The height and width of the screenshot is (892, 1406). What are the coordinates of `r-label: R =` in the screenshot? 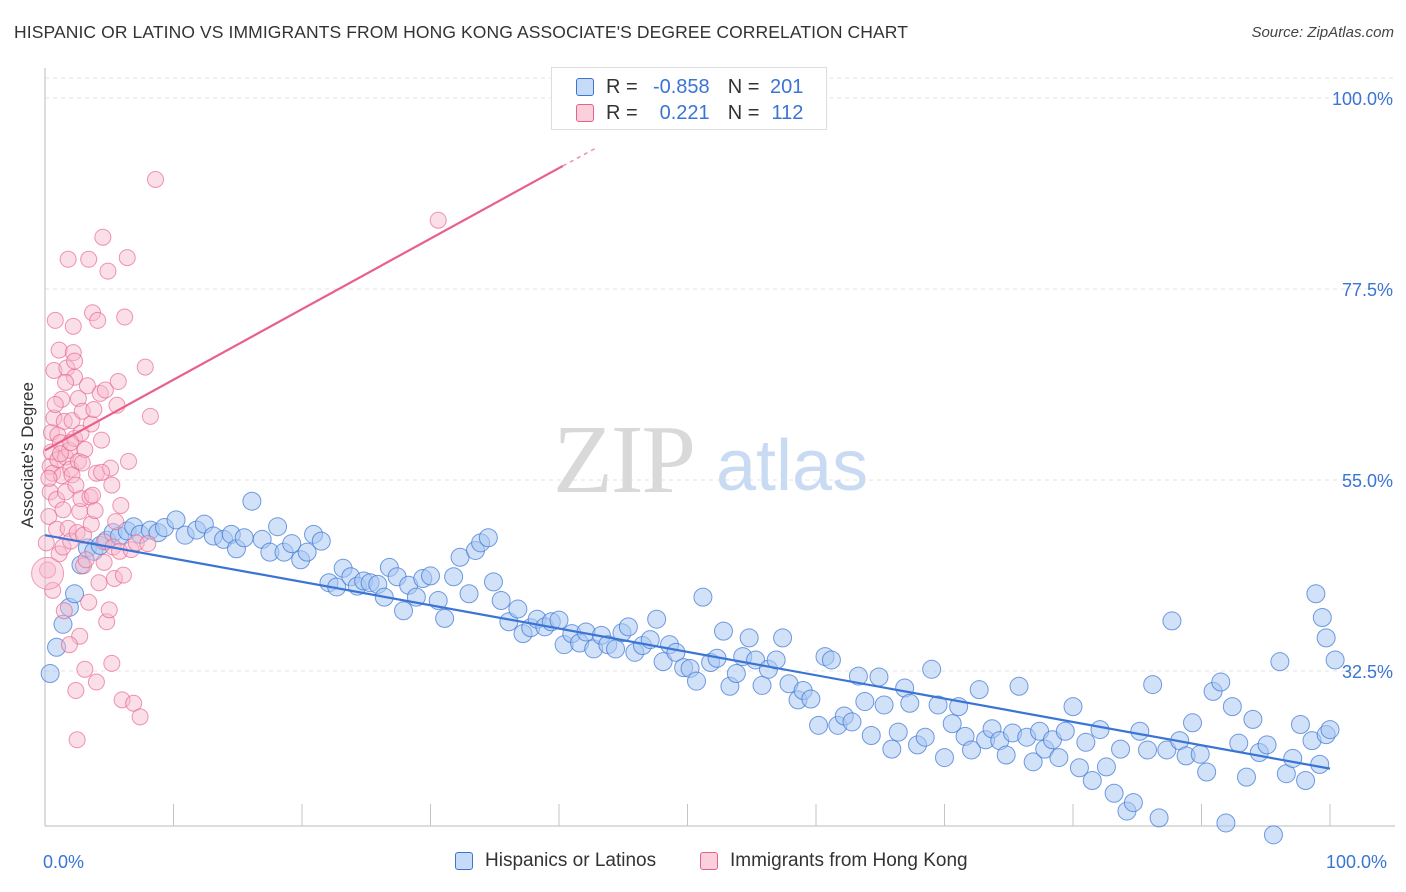 It's located at (622, 86).